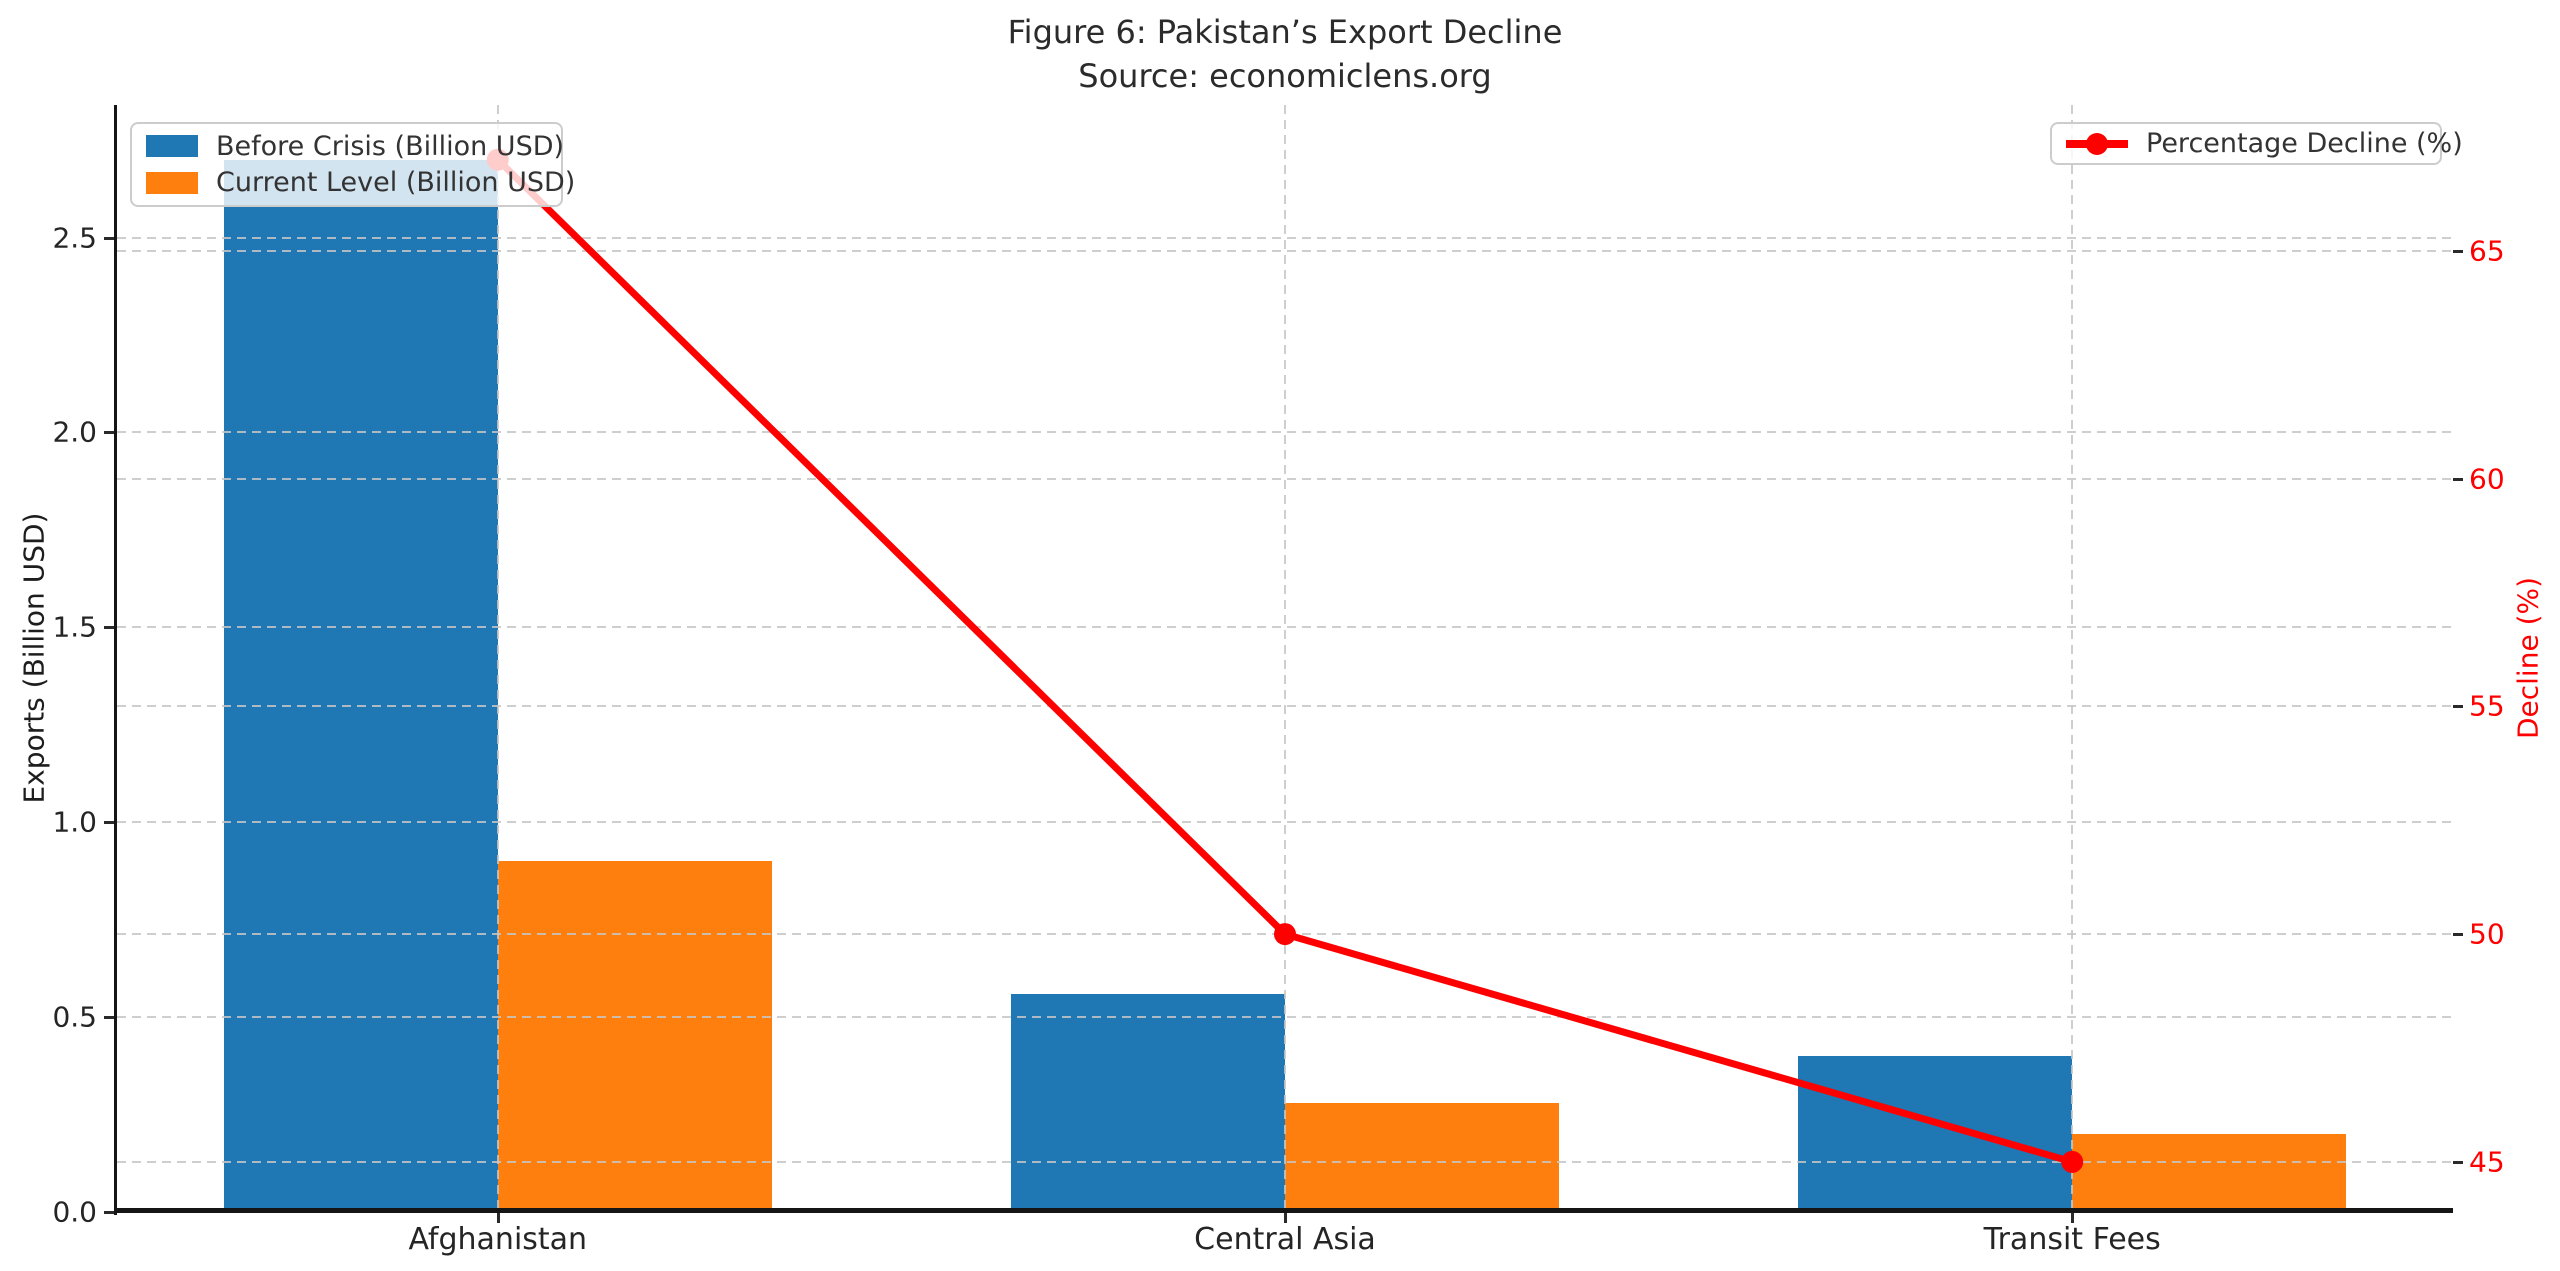 The height and width of the screenshot is (1271, 2560). I want to click on legend-entry-current-level: Current Level (Billion USD), so click(353, 182).